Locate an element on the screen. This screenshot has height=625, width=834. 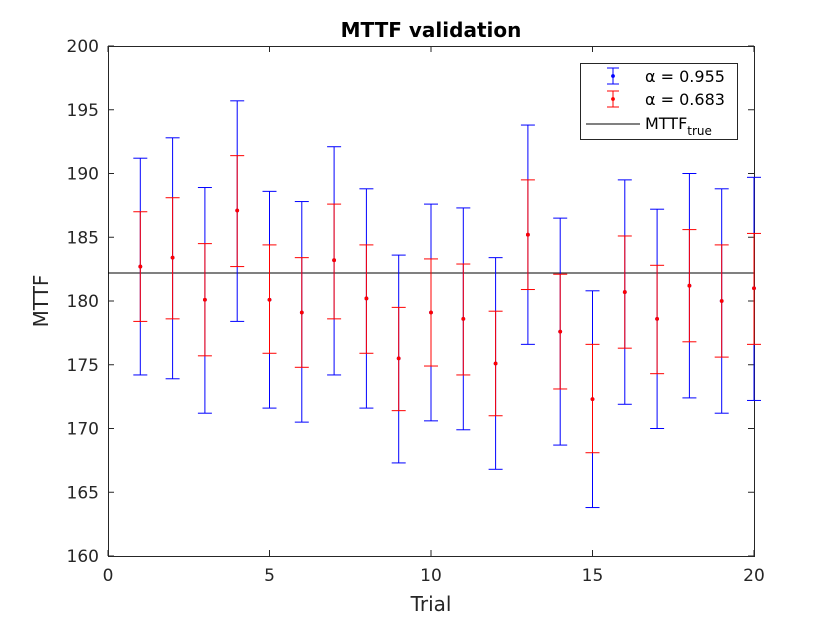
y-axis-label: MTTF is located at coordinates (41, 301).